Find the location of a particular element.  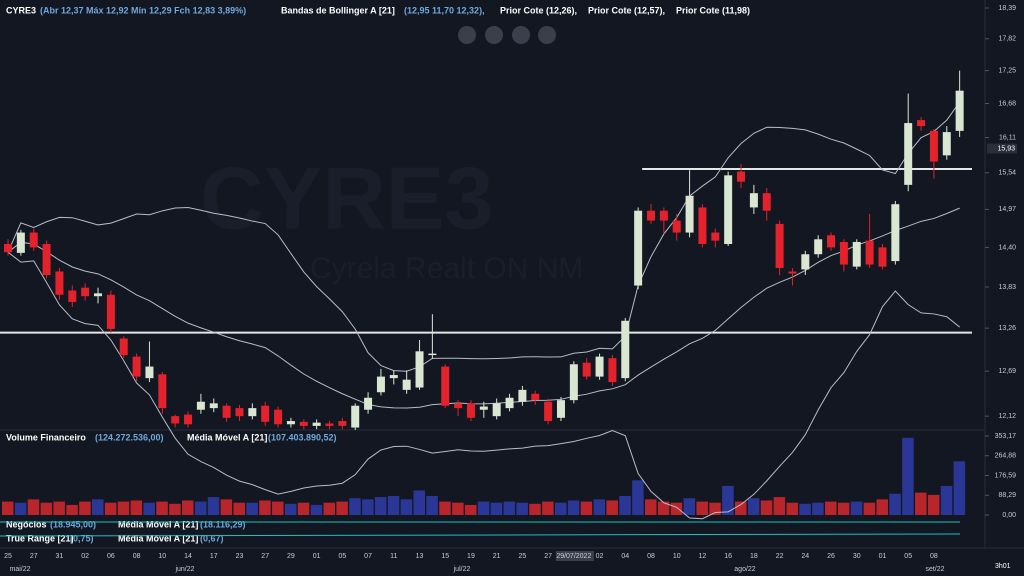

tr-line is located at coordinates (480, 535).